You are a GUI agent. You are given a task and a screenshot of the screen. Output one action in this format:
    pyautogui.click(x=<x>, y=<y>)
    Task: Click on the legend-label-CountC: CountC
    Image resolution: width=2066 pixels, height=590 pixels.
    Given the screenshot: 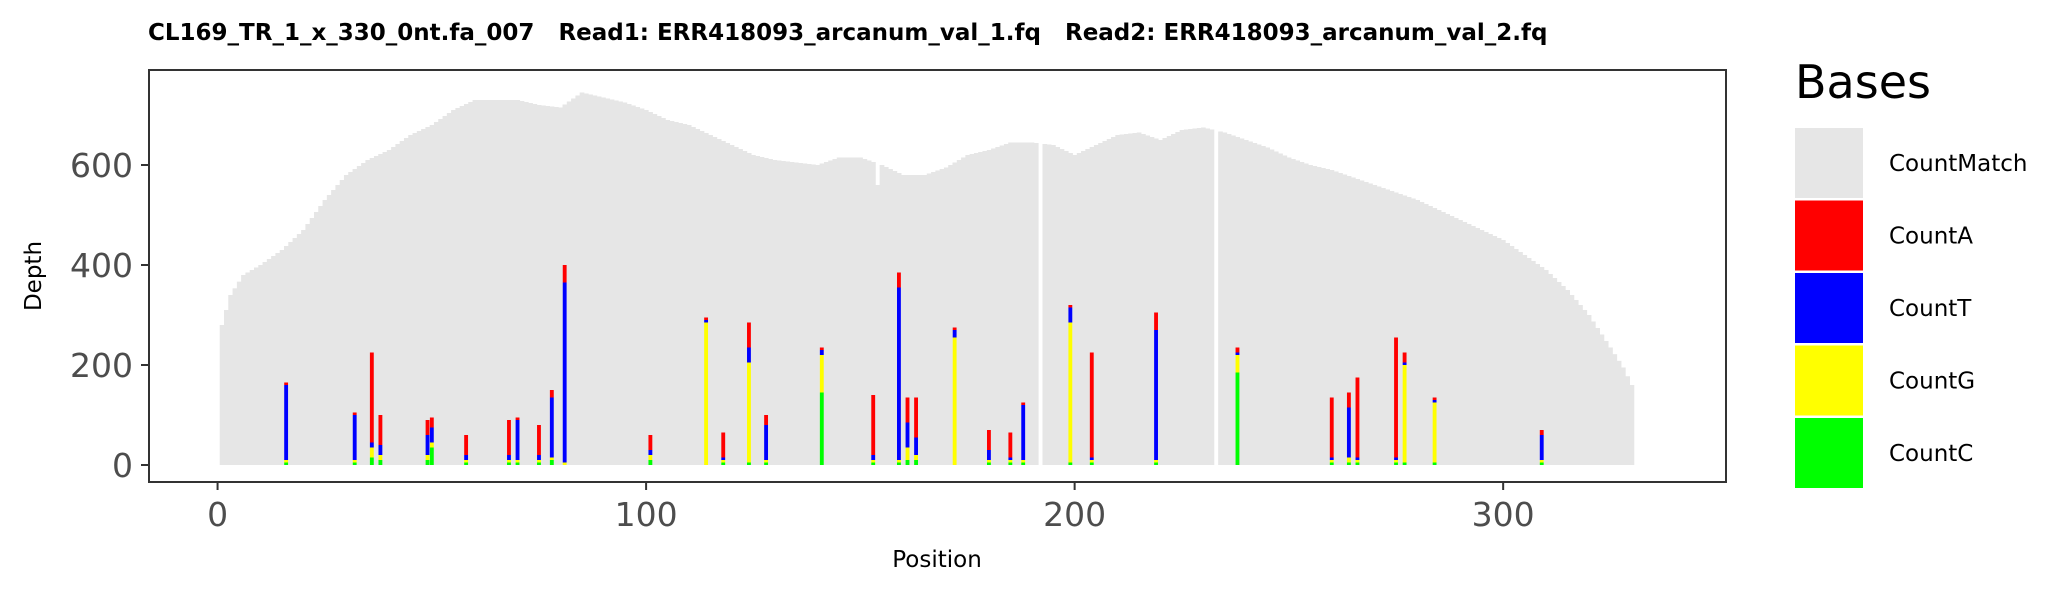 What is the action you would take?
    pyautogui.click(x=1931, y=454)
    